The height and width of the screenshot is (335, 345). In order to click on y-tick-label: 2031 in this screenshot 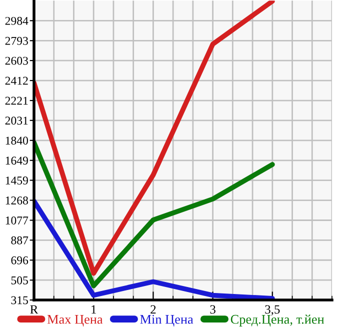, I will do `click(16, 120)`.